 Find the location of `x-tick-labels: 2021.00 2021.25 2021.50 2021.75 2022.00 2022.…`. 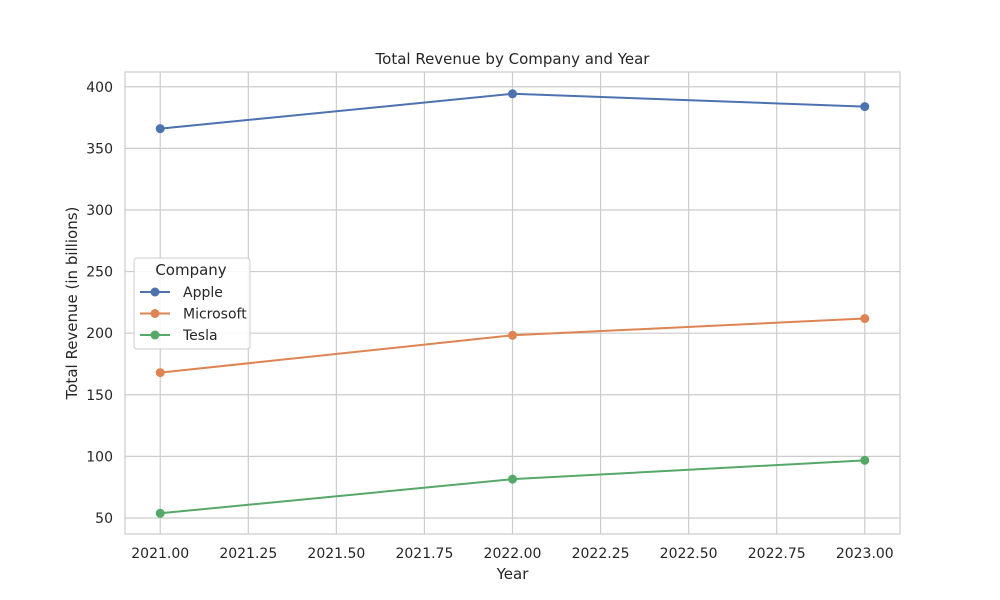

x-tick-labels: 2021.00 2021.25 2021.50 2021.75 2022.00 2022.… is located at coordinates (512, 554).